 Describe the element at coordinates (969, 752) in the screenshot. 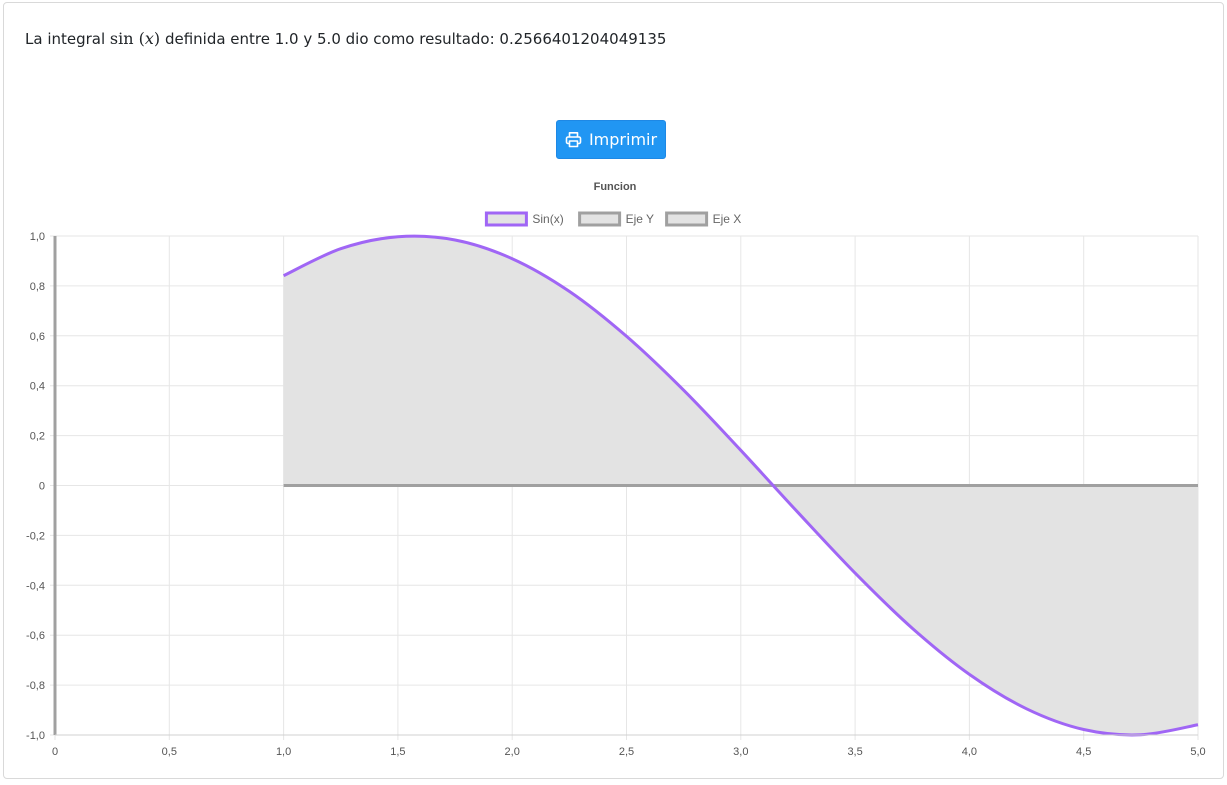

I see `x-tick-label: 4,0` at that location.